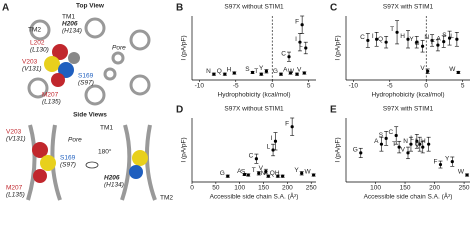 The width and height of the screenshot is (474, 240). What do you see at coordinates (32, 69) in the screenshot?
I see `label: (V131)` at bounding box center [32, 69].